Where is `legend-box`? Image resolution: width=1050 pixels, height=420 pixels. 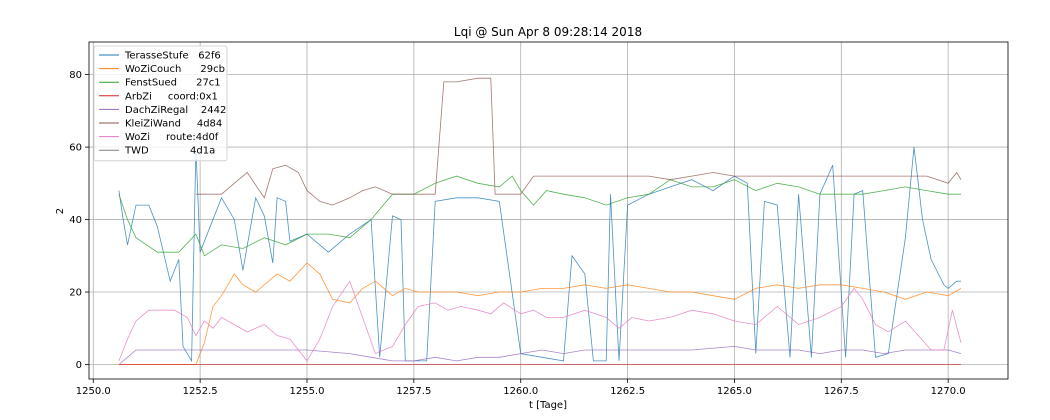
legend-box is located at coordinates (160, 103).